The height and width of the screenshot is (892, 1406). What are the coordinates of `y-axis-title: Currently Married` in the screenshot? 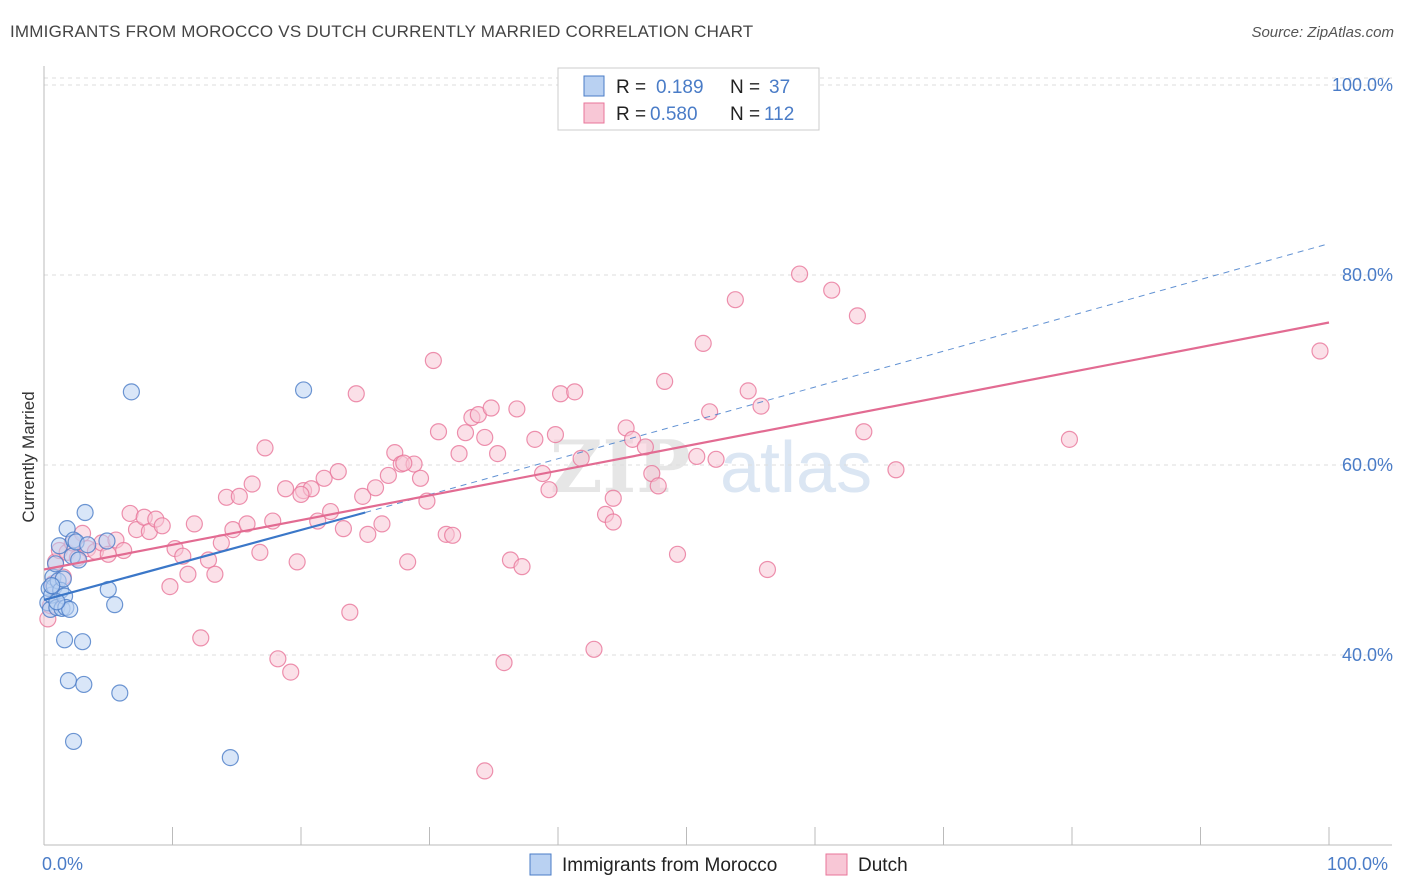 It's located at (28, 456).